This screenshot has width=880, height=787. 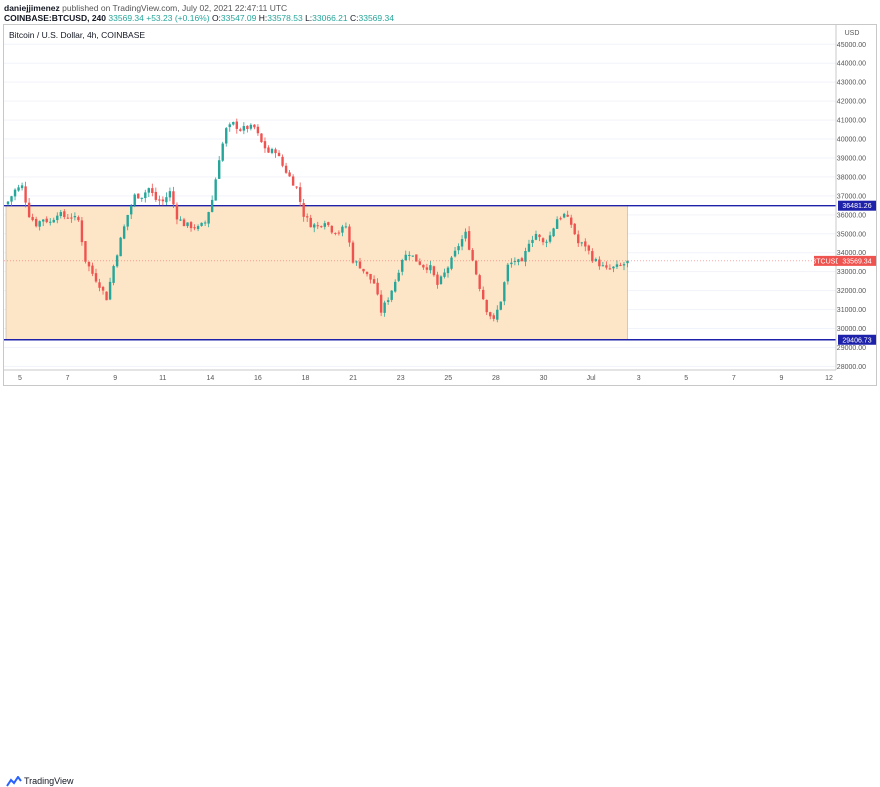 I want to click on author-name: daniejjimenez, so click(x=32, y=8).